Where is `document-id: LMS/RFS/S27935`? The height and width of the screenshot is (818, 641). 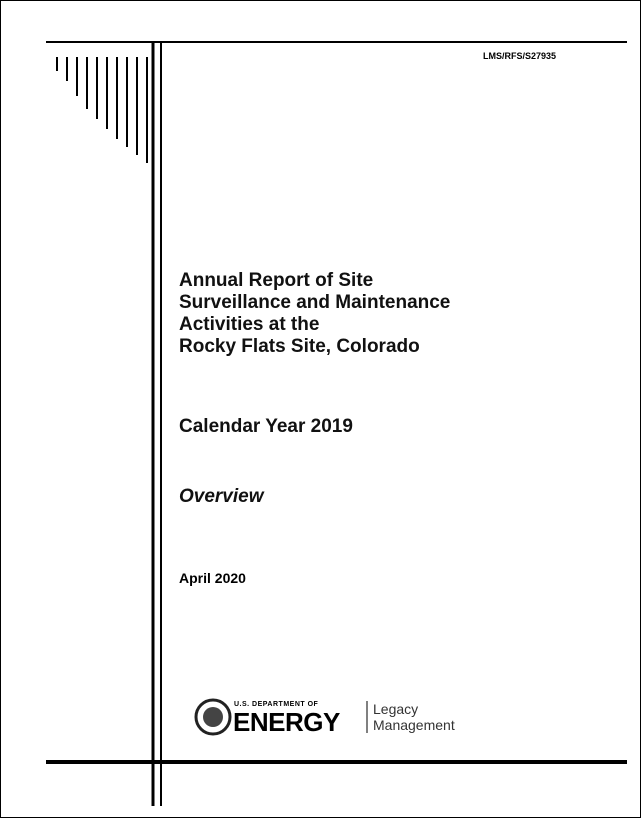 document-id: LMS/RFS/S27935 is located at coordinates (520, 56).